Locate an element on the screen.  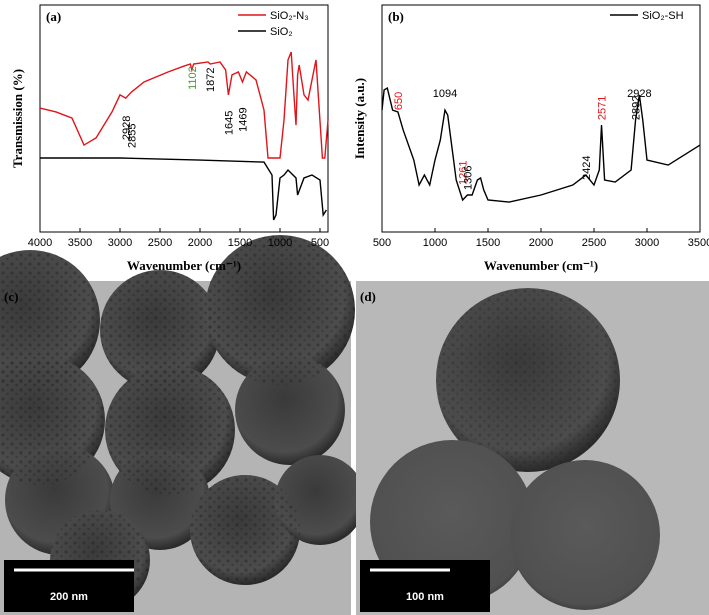
peak-label: 1645 is located at coordinates (229, 123).